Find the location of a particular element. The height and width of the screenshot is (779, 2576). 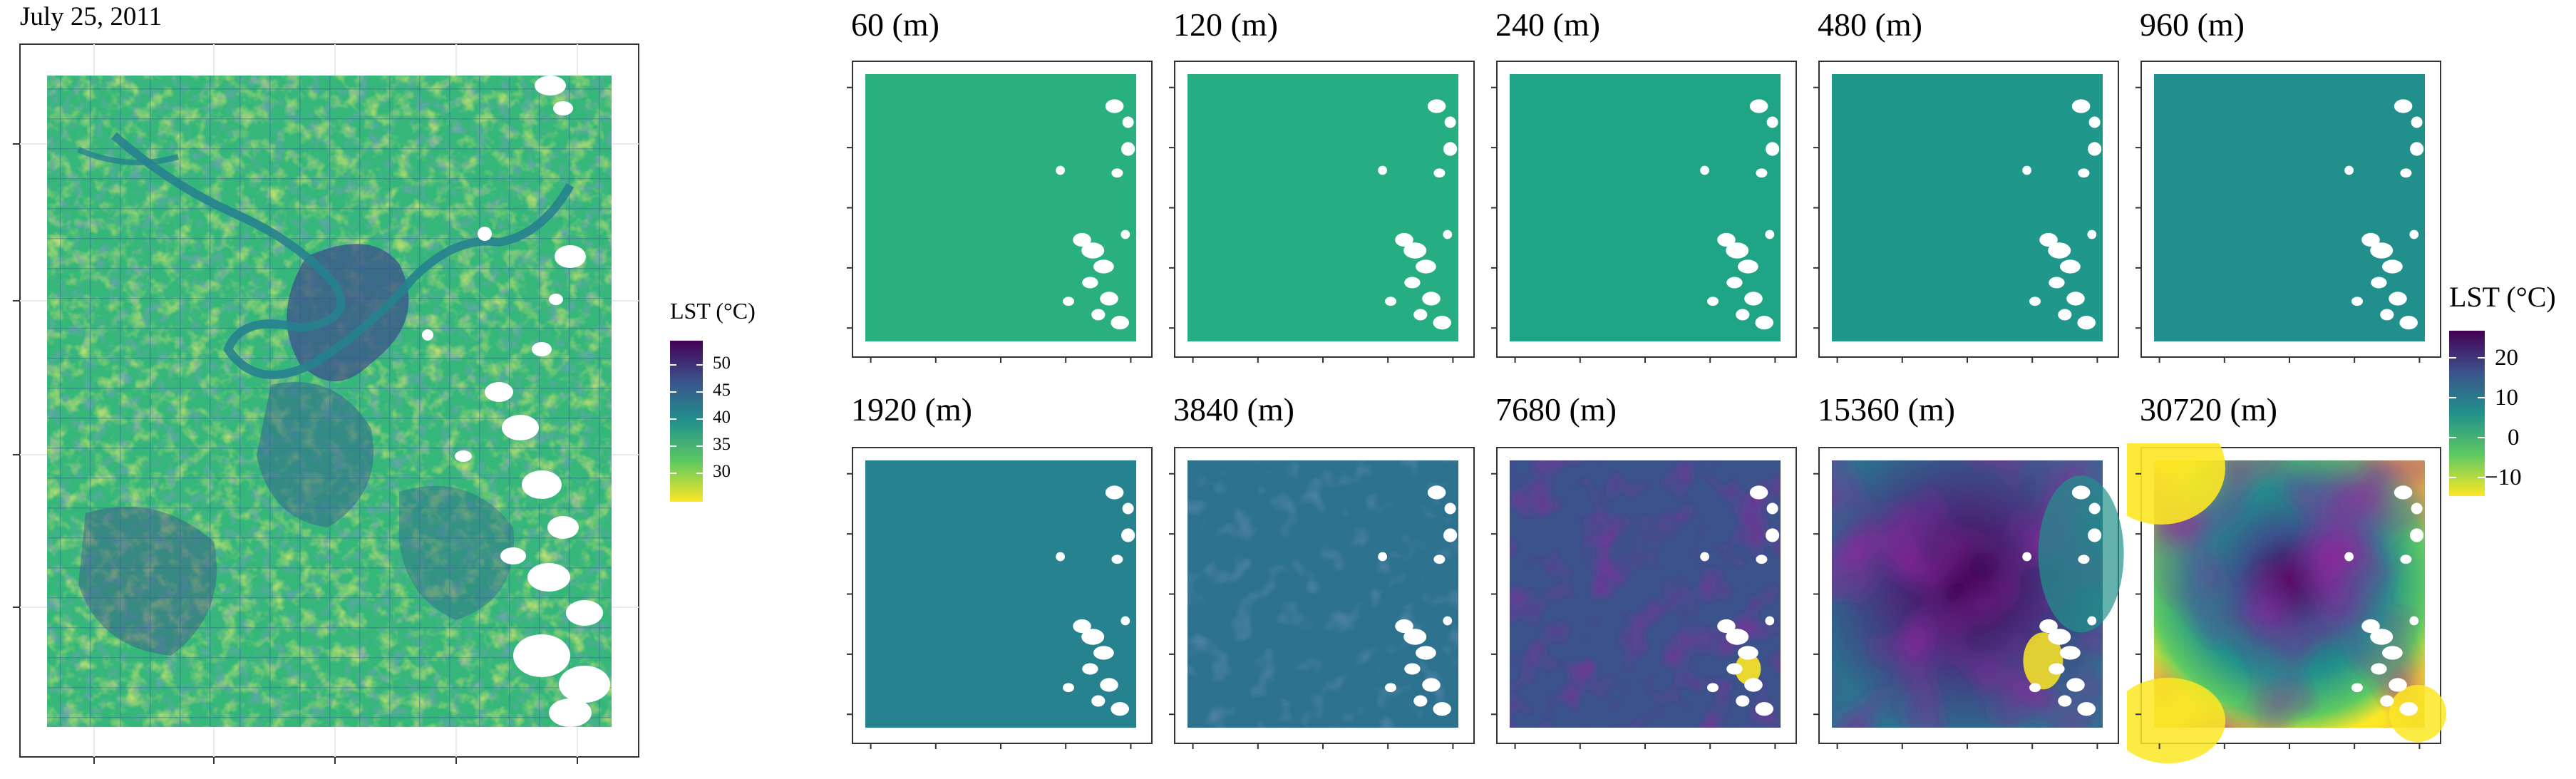

panel-title: 1920 (m) is located at coordinates (911, 409).